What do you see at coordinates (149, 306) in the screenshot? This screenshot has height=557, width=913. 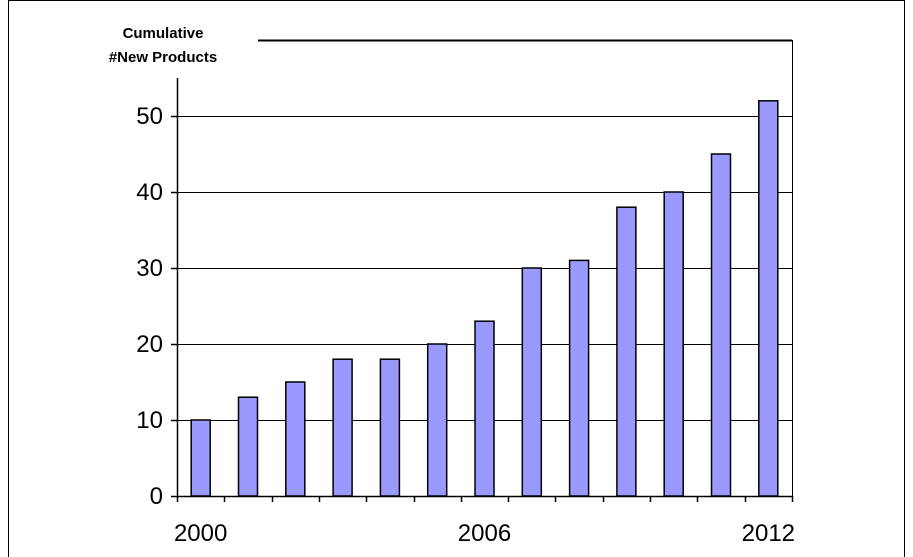 I see `y-tick-labels: 0 10 20 30 40 50` at bounding box center [149, 306].